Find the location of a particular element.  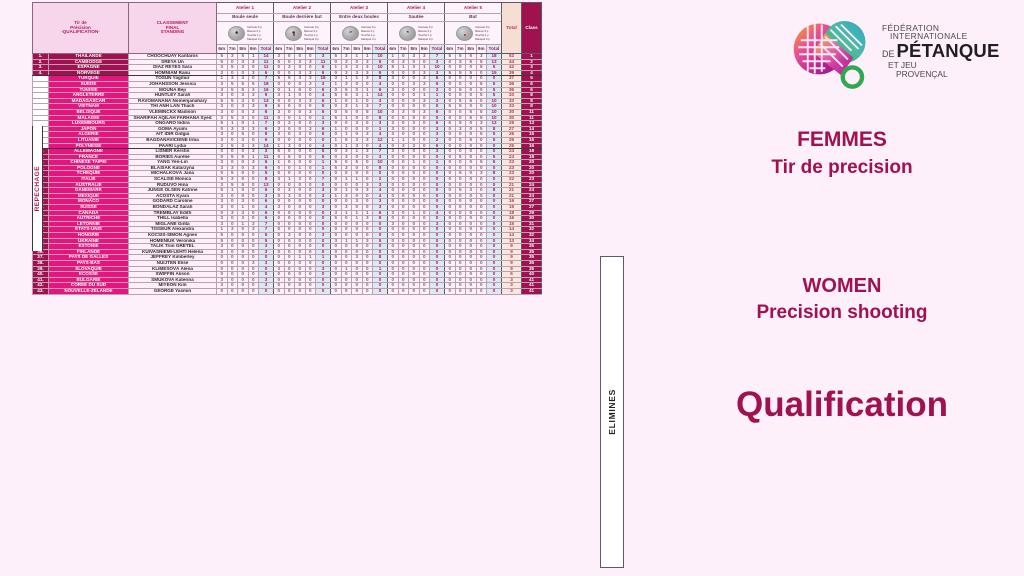

subtotal-a3: 1 is located at coordinates (380, 269).